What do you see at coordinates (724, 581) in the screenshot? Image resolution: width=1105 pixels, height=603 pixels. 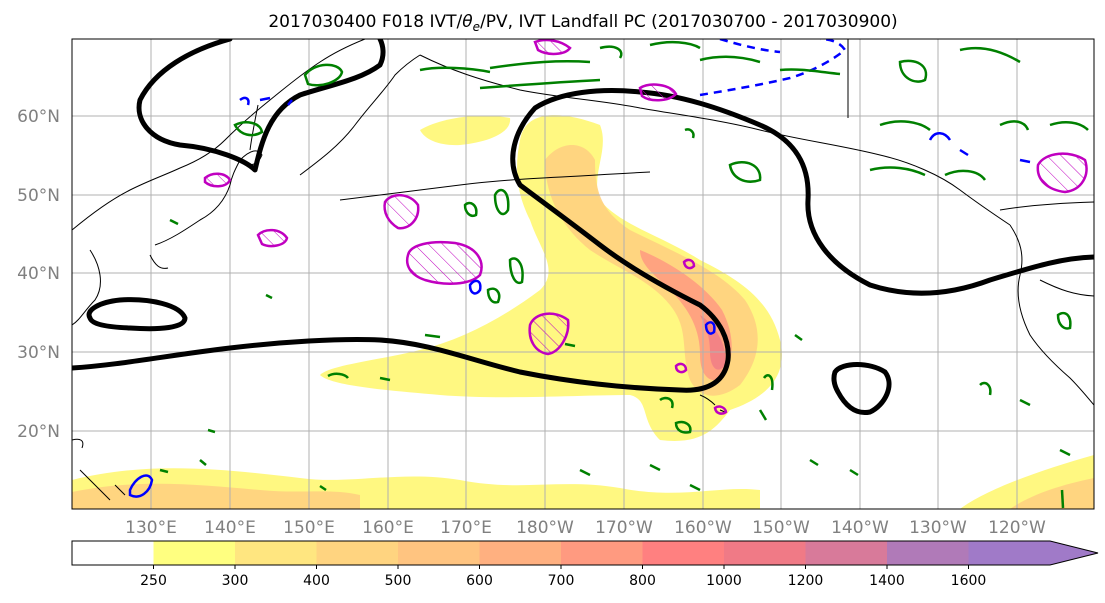 I see `colorbar-tick-label: 1000` at bounding box center [724, 581].